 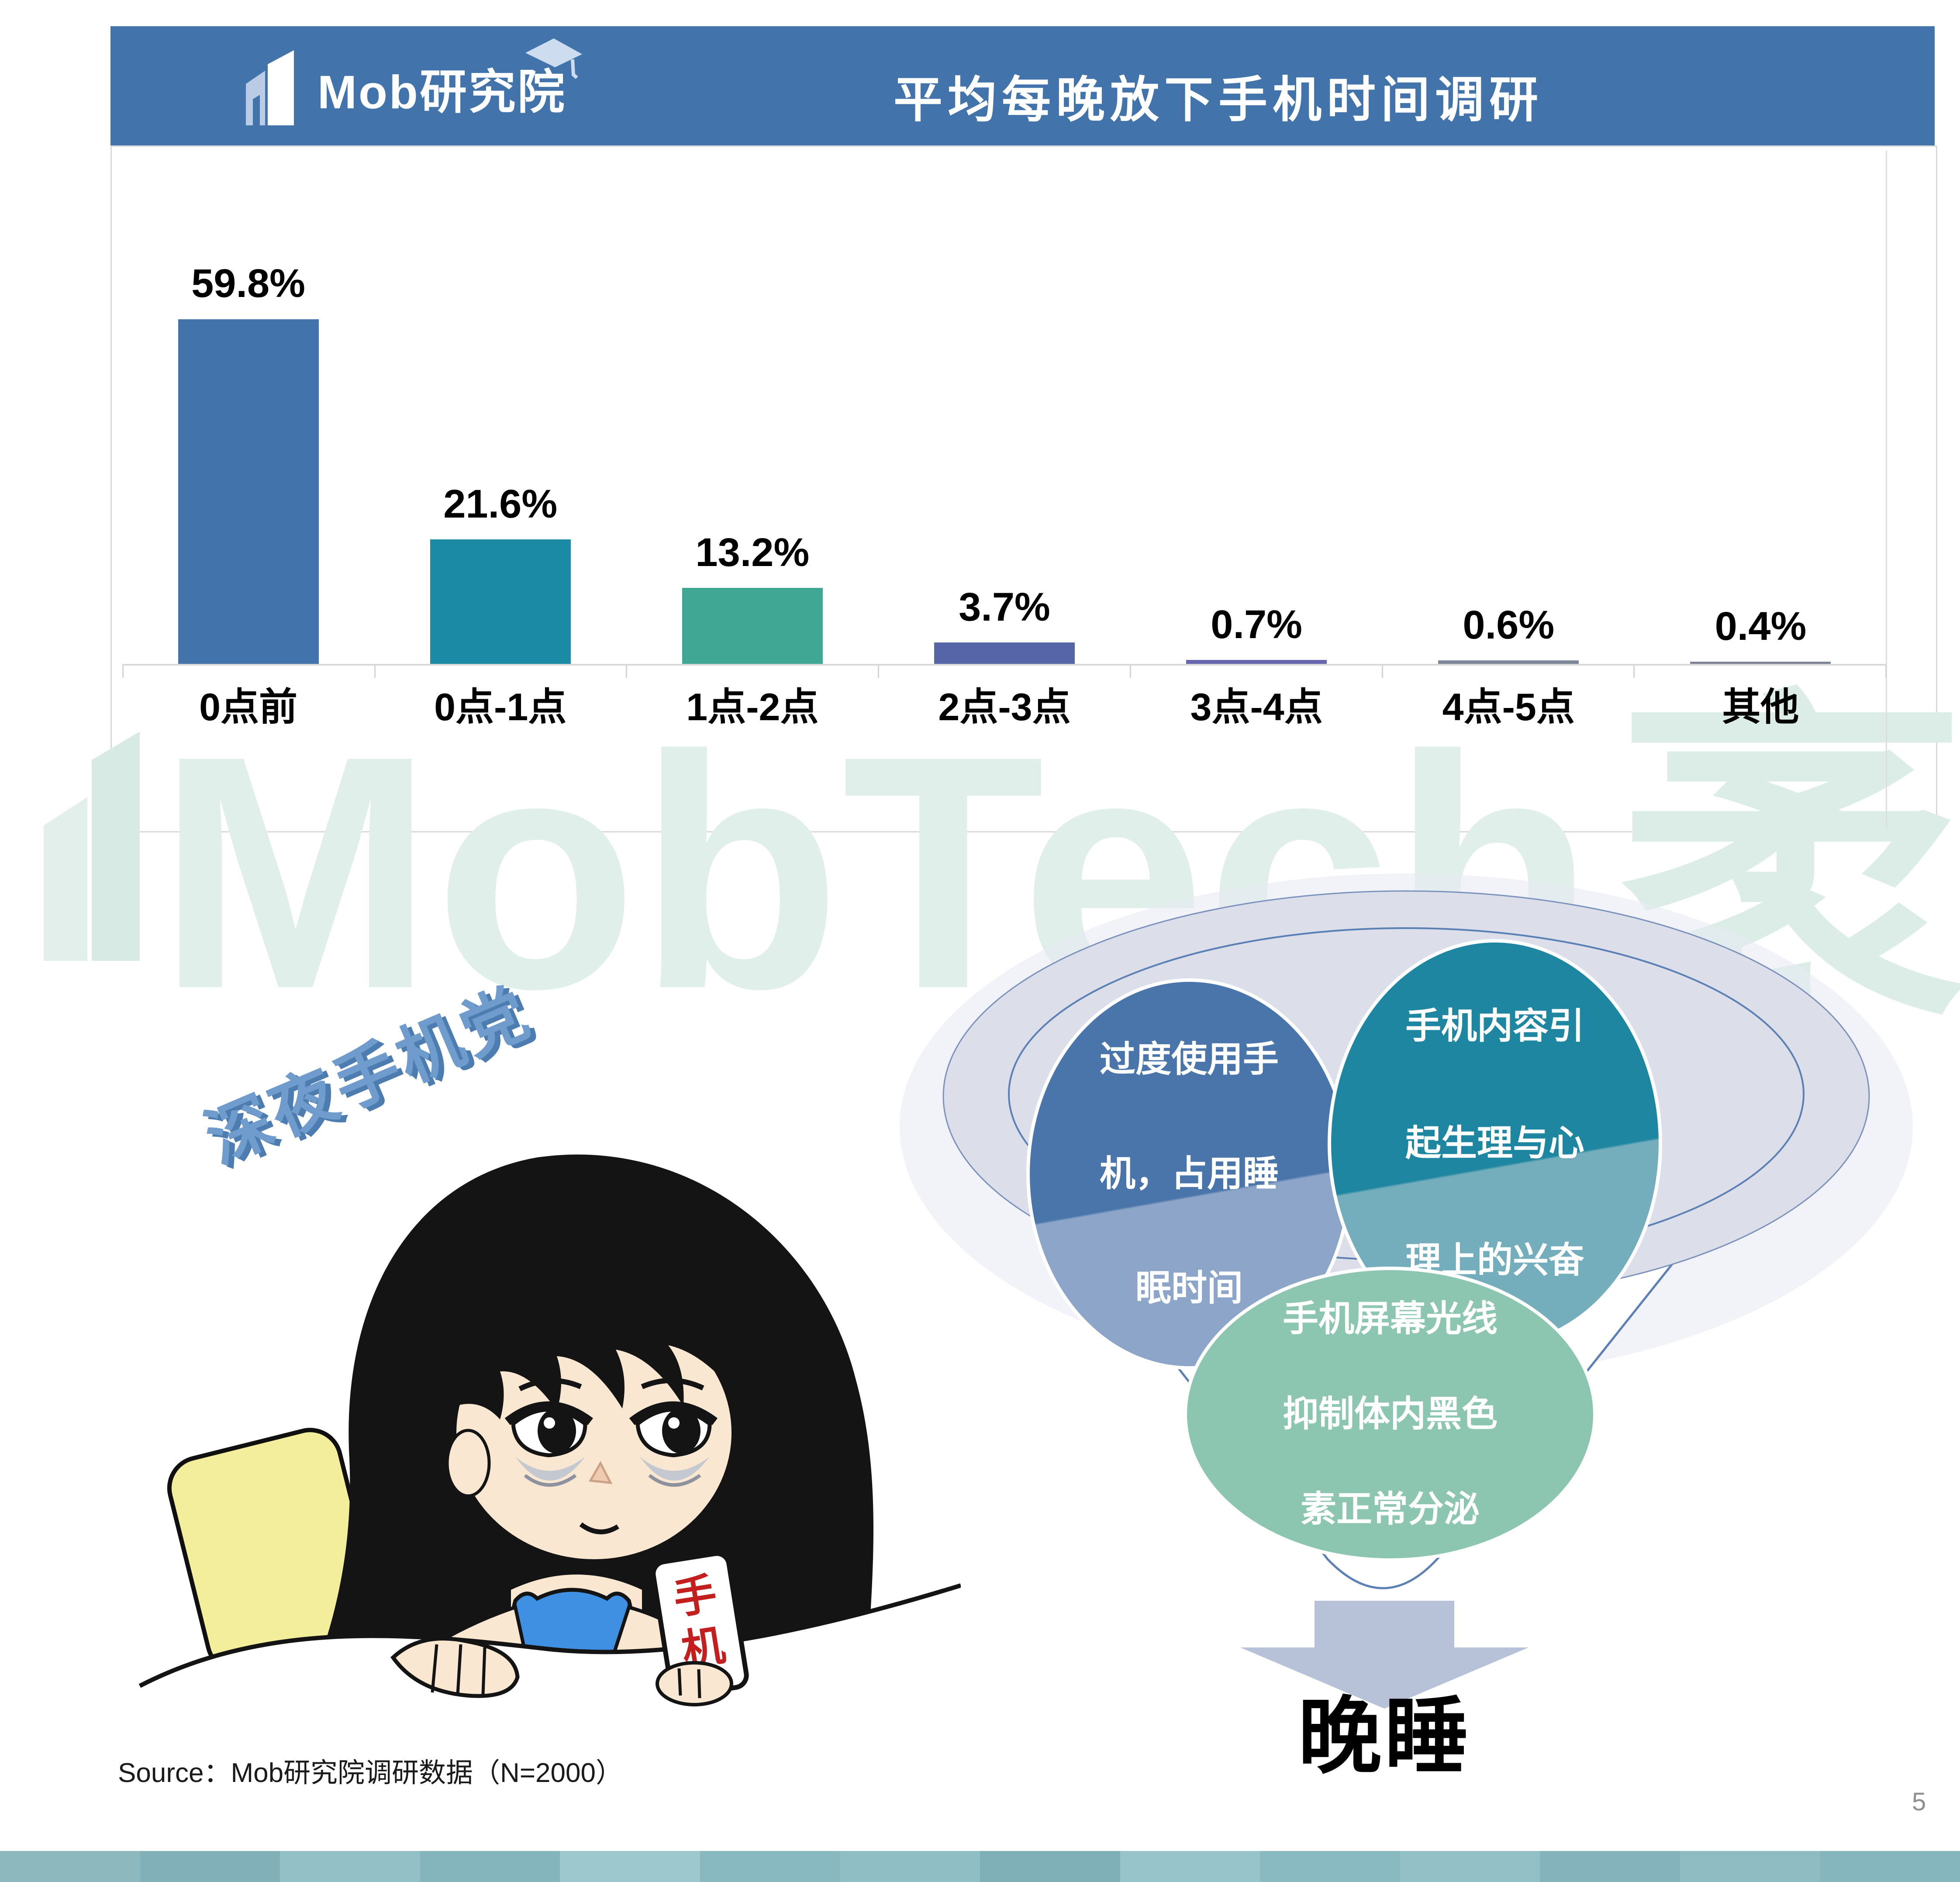 I want to click on bar-value-label: 0.4%, so click(x=1761, y=626).